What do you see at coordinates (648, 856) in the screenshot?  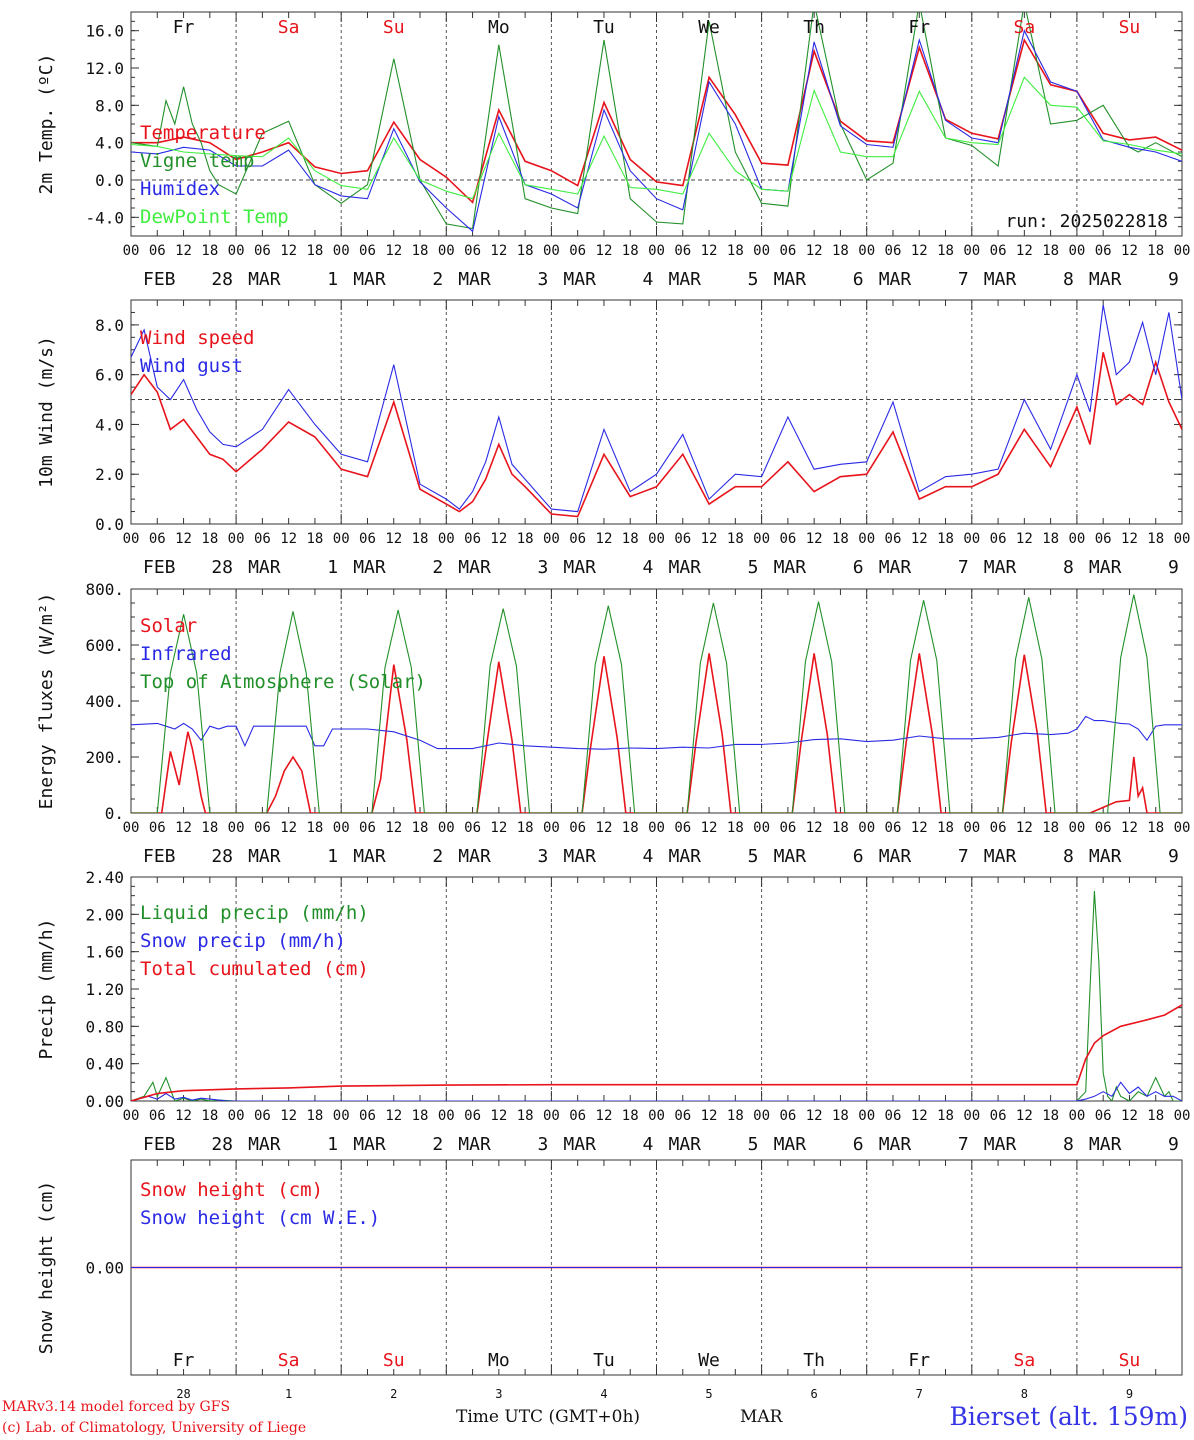 I see `date-day-label: 4` at bounding box center [648, 856].